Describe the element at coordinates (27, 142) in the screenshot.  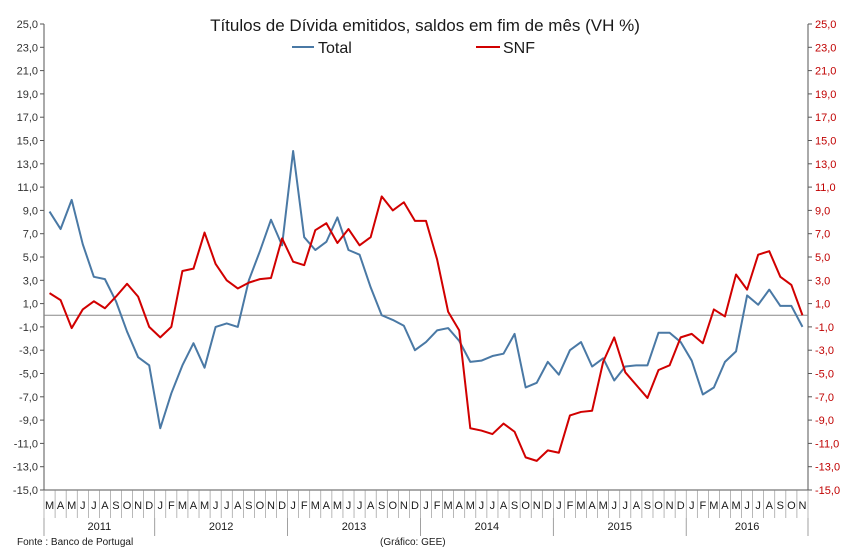
I see `left-tick-label: 15,0` at that location.